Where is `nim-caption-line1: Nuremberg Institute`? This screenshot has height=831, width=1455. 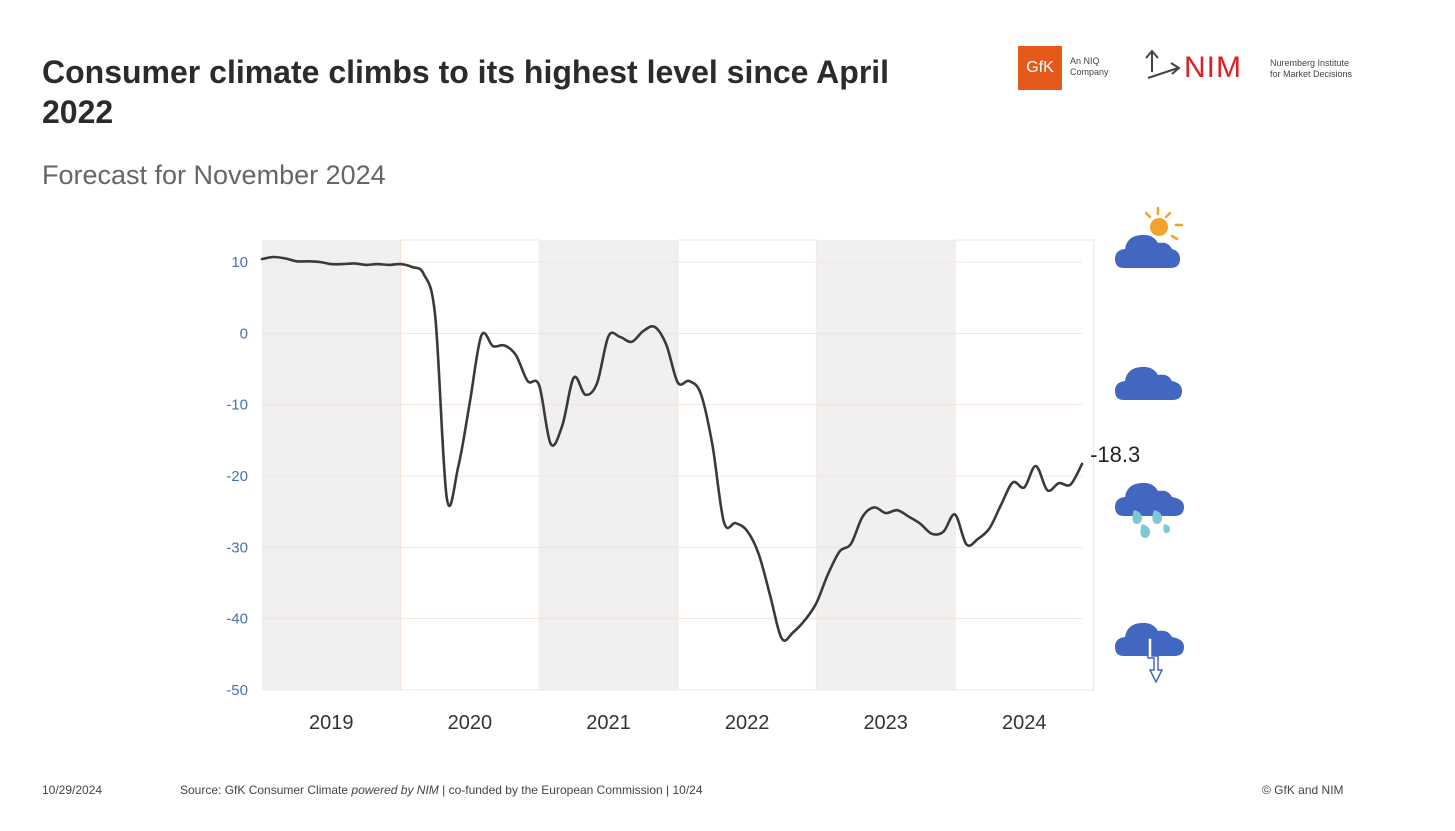
nim-caption-line1: Nuremberg Institute is located at coordinates (1310, 63).